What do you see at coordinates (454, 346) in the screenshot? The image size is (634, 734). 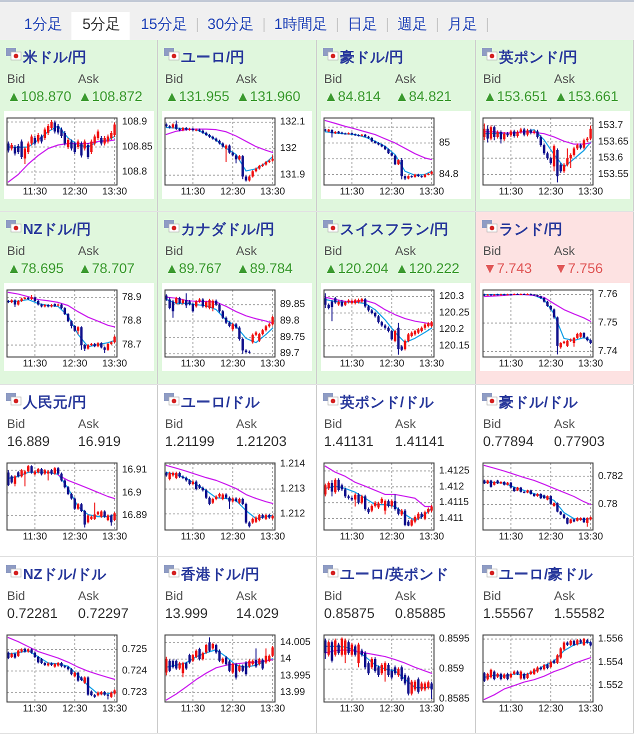 I see `y-tick-label: 120.15` at bounding box center [454, 346].